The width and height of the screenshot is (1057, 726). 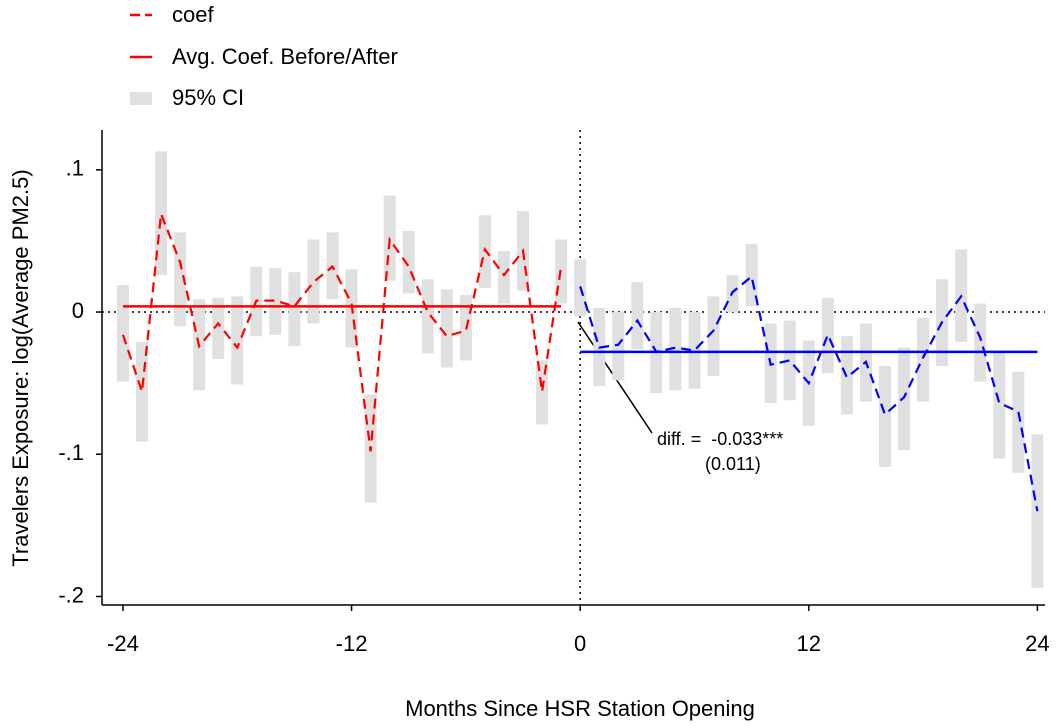 I want to click on y-tick-label: 0, so click(x=78, y=310).